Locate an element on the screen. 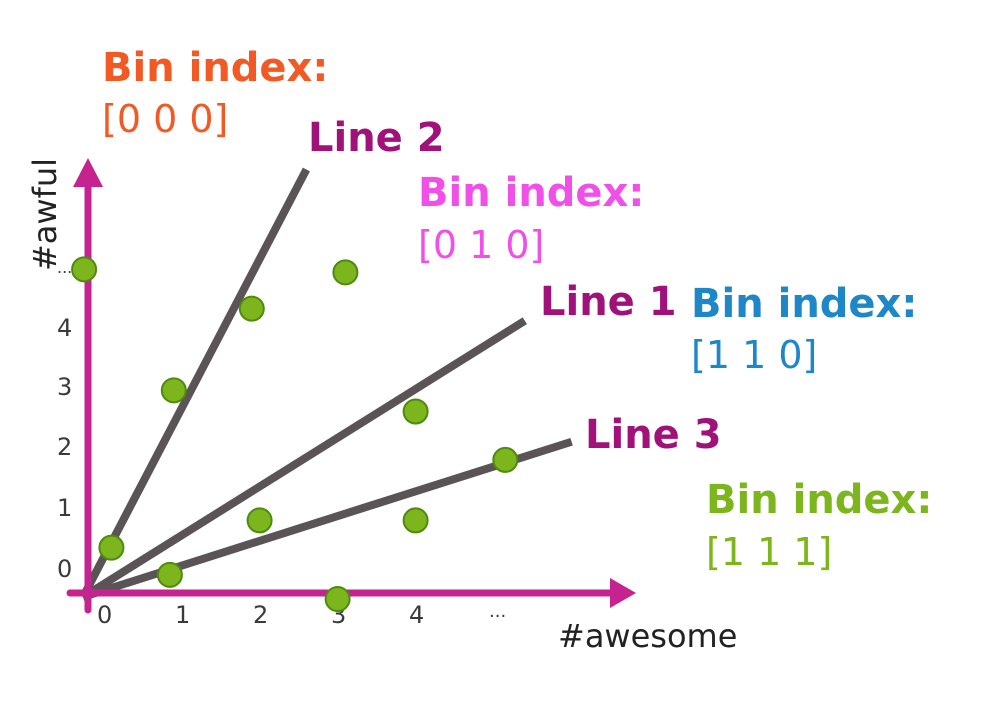 Image resolution: width=996 pixels, height=710 pixels. x-tick-0: 0 is located at coordinates (105, 615).